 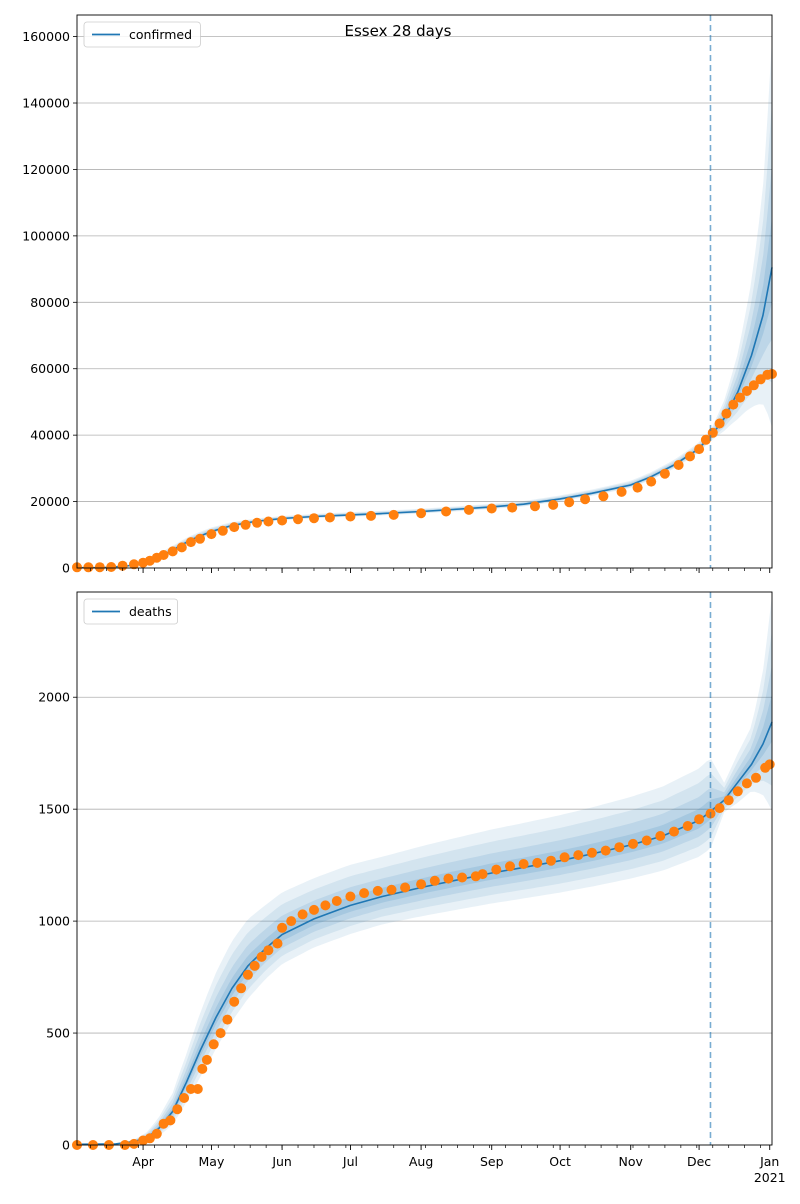 I want to click on x-tick-label: Jan, so click(x=769, y=1161).